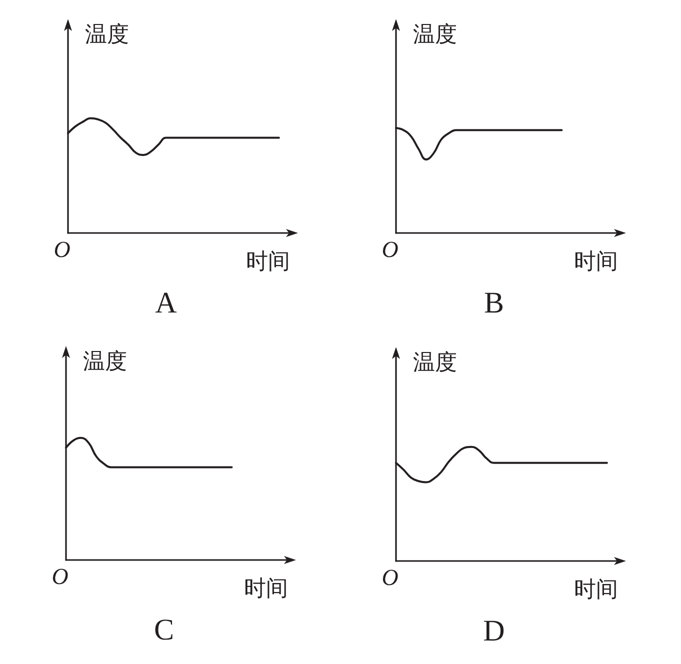  What do you see at coordinates (164, 630) in the screenshot?
I see `text: C` at bounding box center [164, 630].